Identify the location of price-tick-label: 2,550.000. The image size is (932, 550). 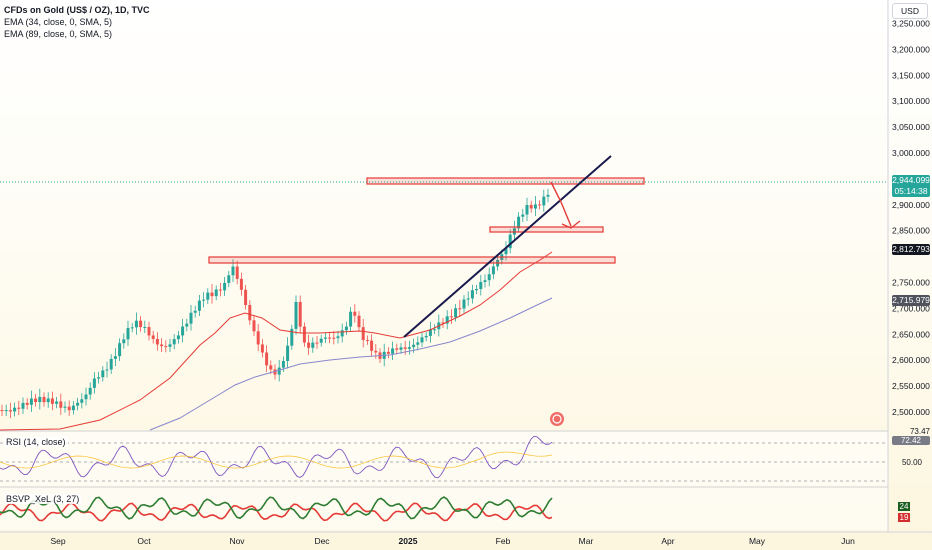
(911, 386).